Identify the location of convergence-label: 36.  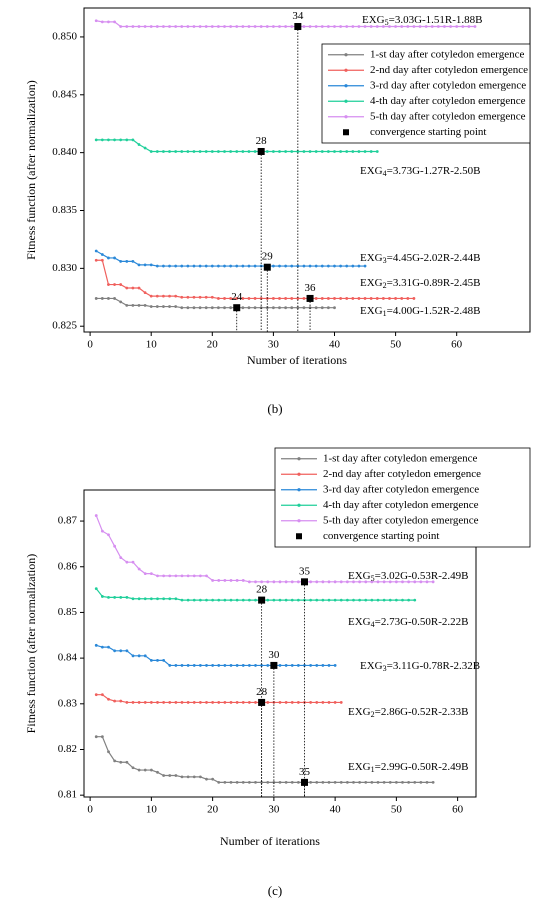
(311, 288).